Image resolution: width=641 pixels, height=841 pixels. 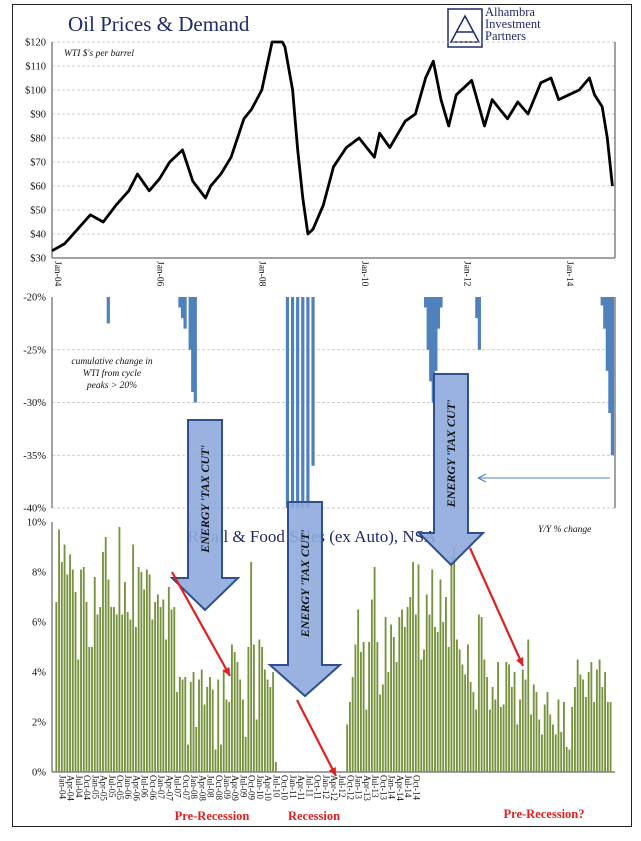 What do you see at coordinates (35, 43) in the screenshot?
I see `y-tick-label: $120` at bounding box center [35, 43].